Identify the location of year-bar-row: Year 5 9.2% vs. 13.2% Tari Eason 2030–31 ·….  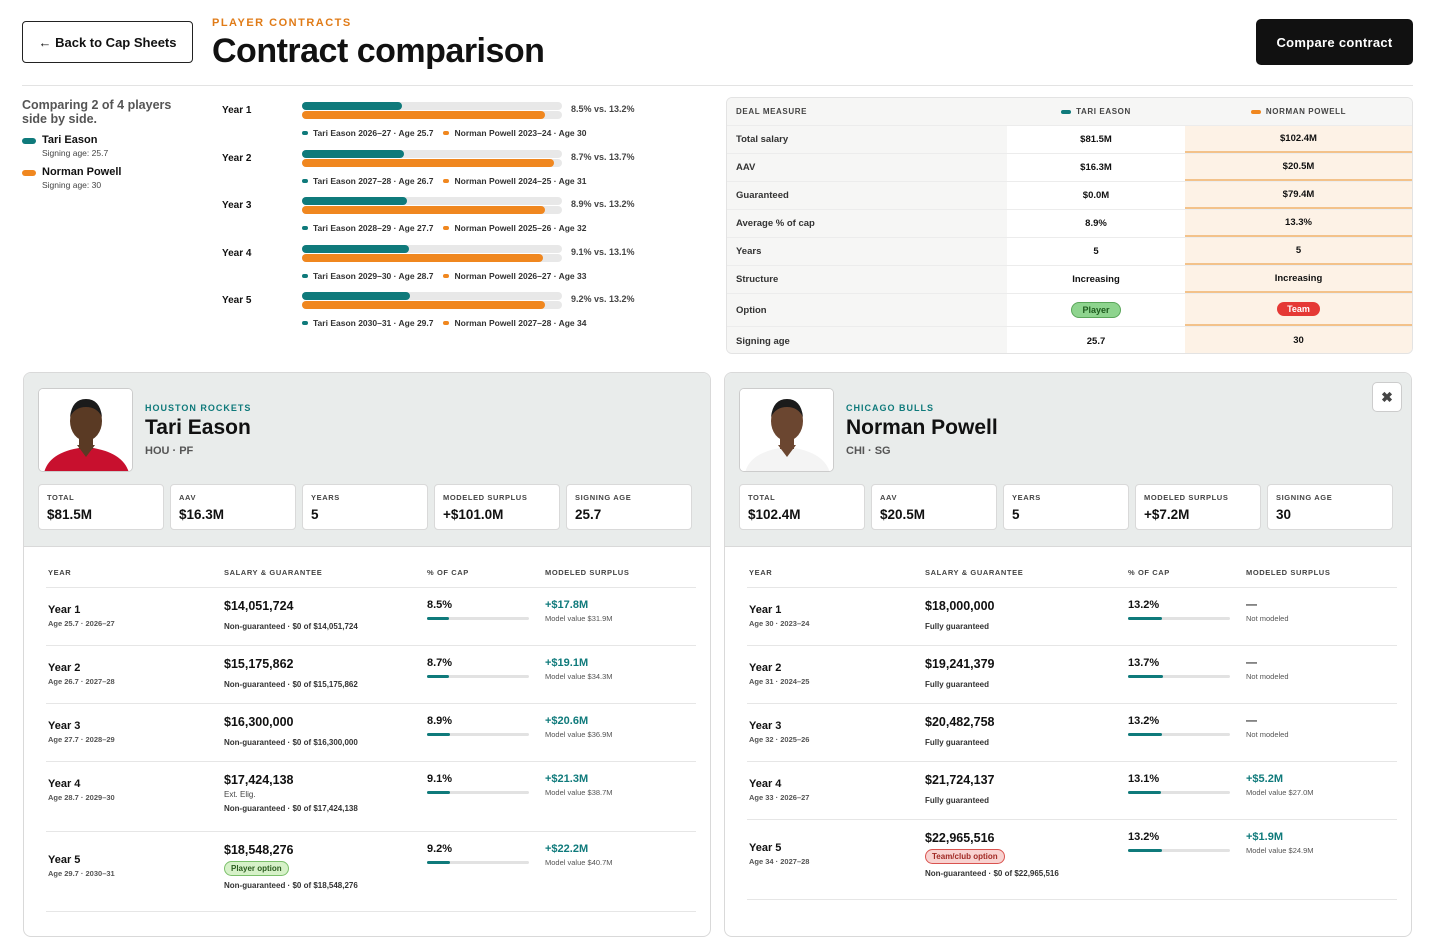
(437, 312).